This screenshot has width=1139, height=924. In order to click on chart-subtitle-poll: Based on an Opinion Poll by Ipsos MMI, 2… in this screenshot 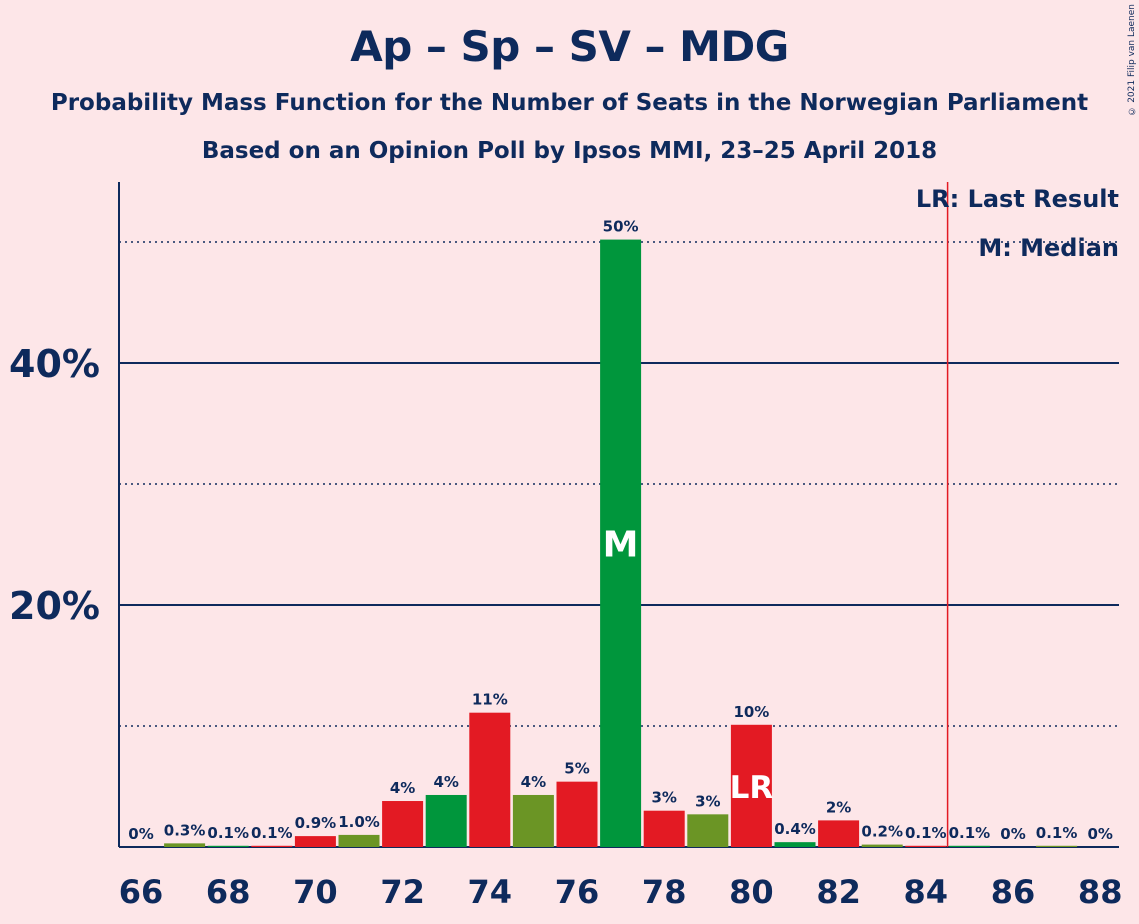, I will do `click(569, 151)`.